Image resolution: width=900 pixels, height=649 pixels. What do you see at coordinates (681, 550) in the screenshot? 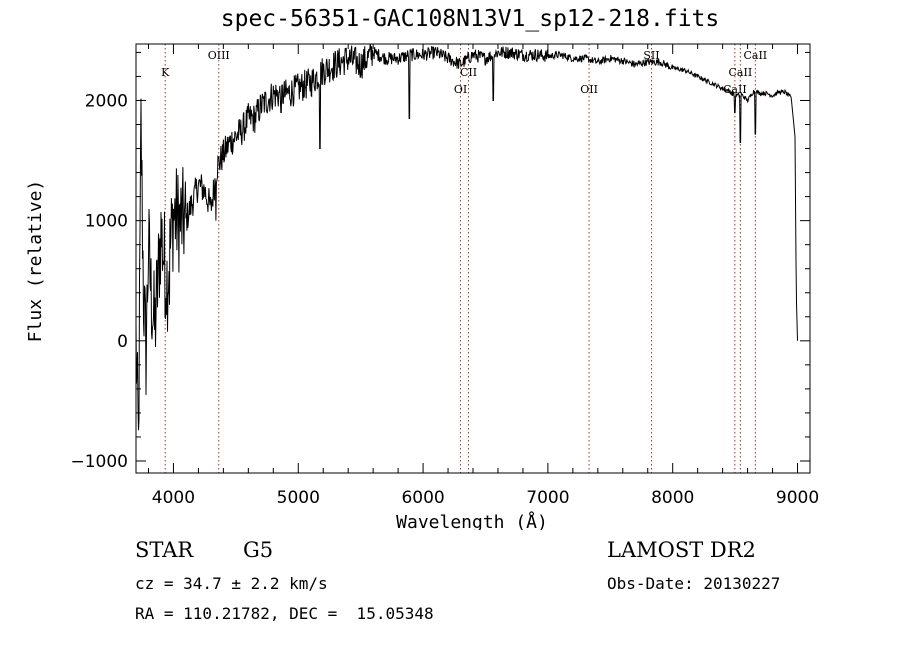
I see `survey-name: LAMOST DR2` at bounding box center [681, 550].